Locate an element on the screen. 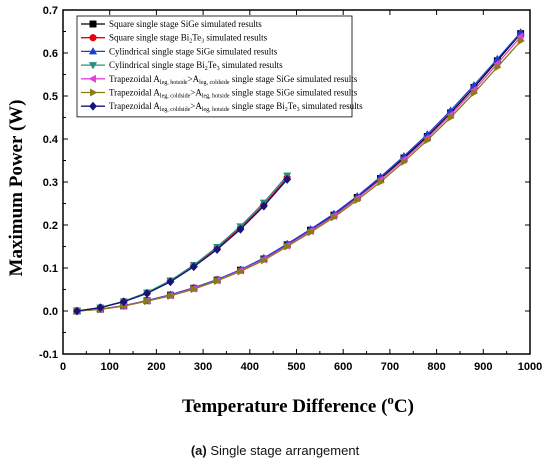  series-line is located at coordinates (182, 245).